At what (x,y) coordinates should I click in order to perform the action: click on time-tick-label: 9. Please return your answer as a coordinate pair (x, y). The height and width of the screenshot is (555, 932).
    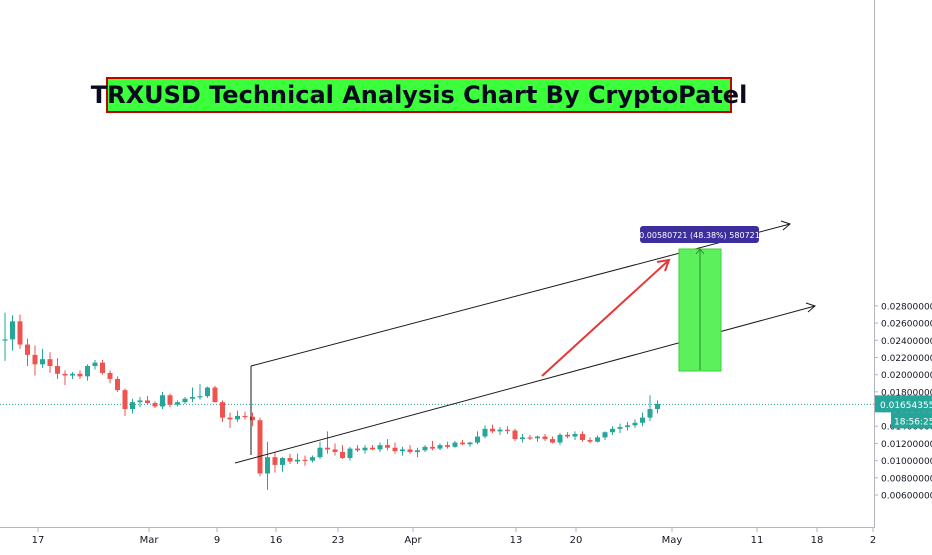
    Looking at the image, I should click on (217, 540).